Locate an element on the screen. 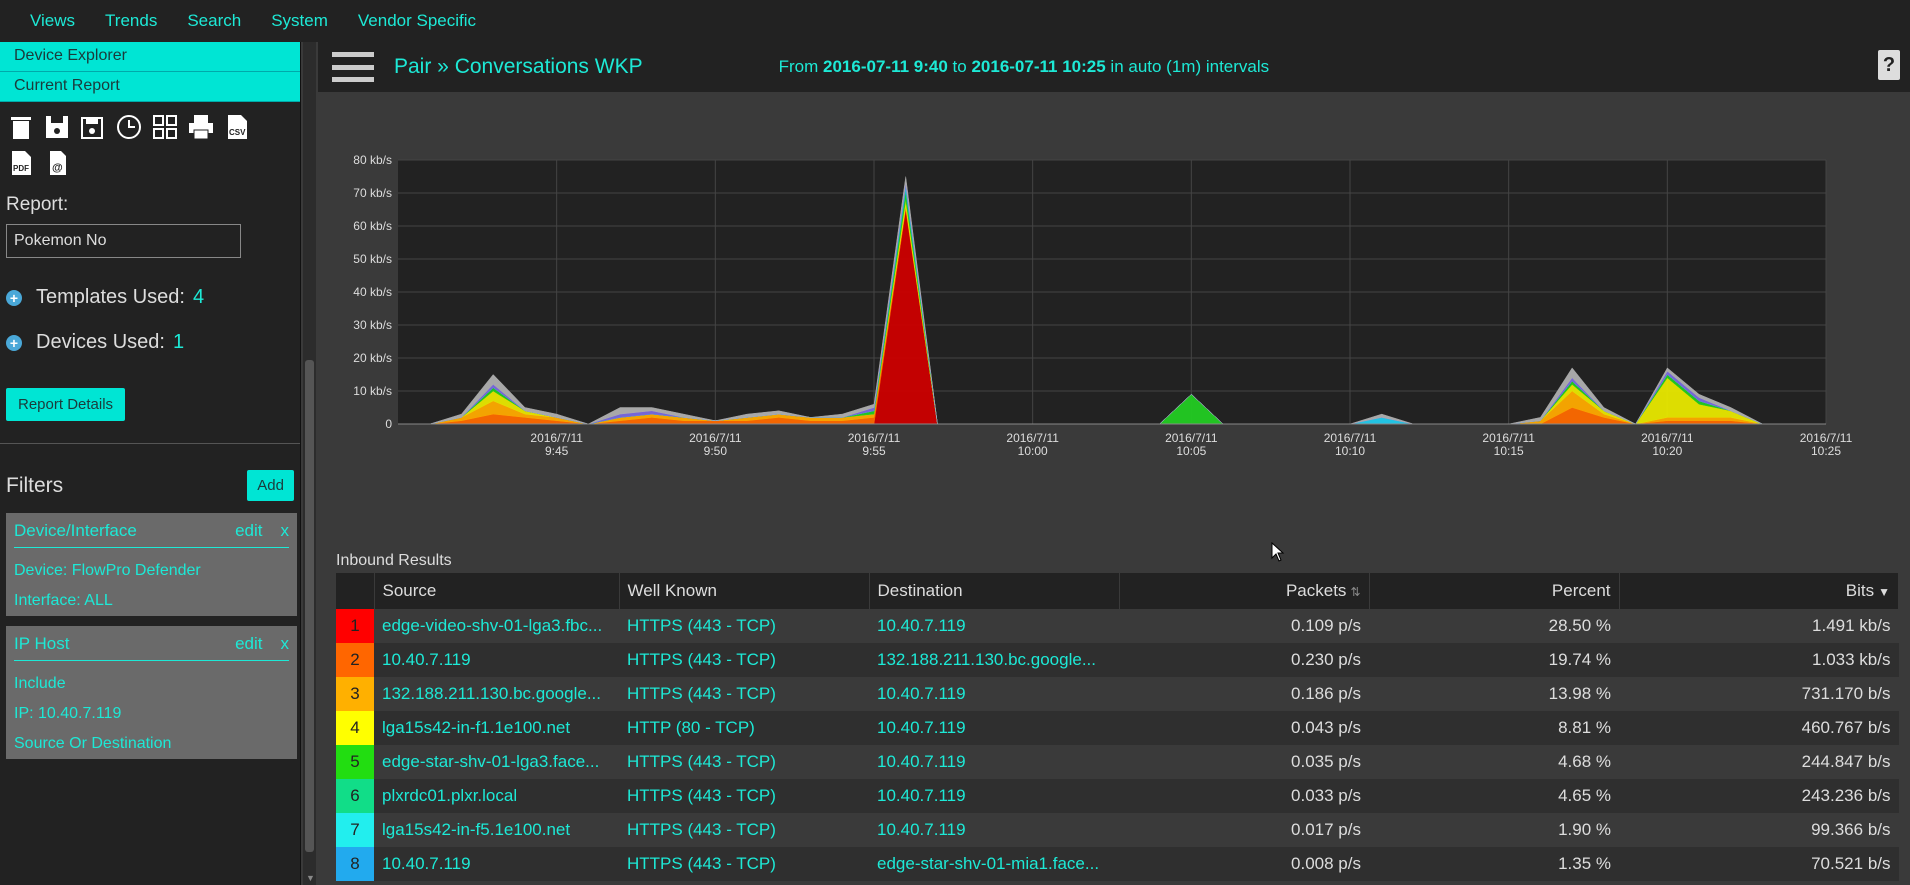  source-cell: plxrdc01.plxr.local is located at coordinates (496, 796).